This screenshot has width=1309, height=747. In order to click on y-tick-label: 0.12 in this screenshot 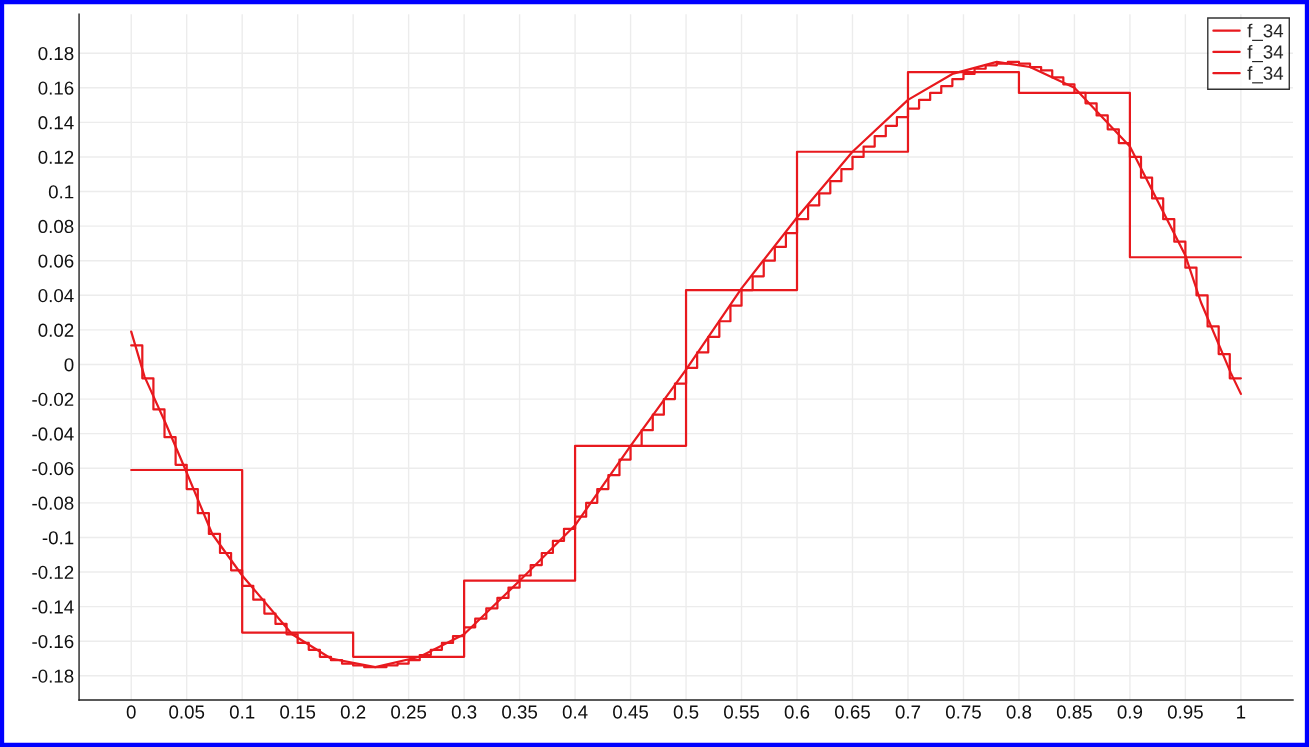, I will do `click(56, 157)`.